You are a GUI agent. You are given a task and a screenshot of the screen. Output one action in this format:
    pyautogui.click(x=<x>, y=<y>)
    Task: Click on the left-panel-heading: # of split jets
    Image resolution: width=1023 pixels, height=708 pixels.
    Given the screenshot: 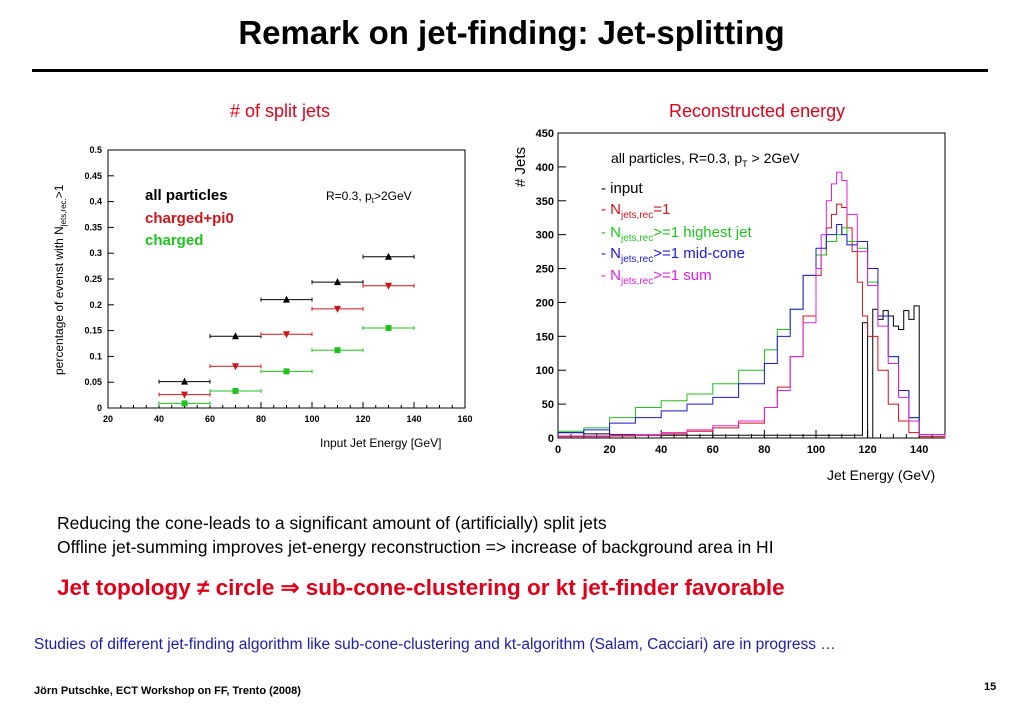 What is the action you would take?
    pyautogui.click(x=280, y=111)
    